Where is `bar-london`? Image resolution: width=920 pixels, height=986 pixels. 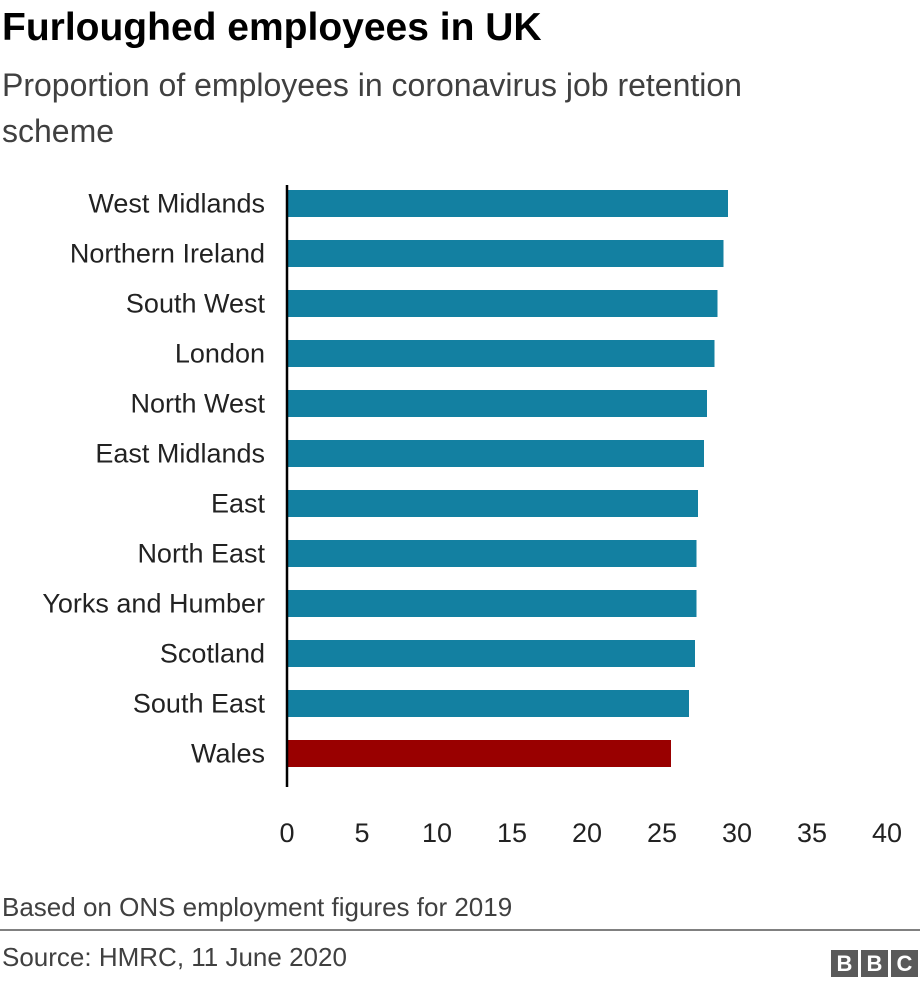 bar-london is located at coordinates (501, 353).